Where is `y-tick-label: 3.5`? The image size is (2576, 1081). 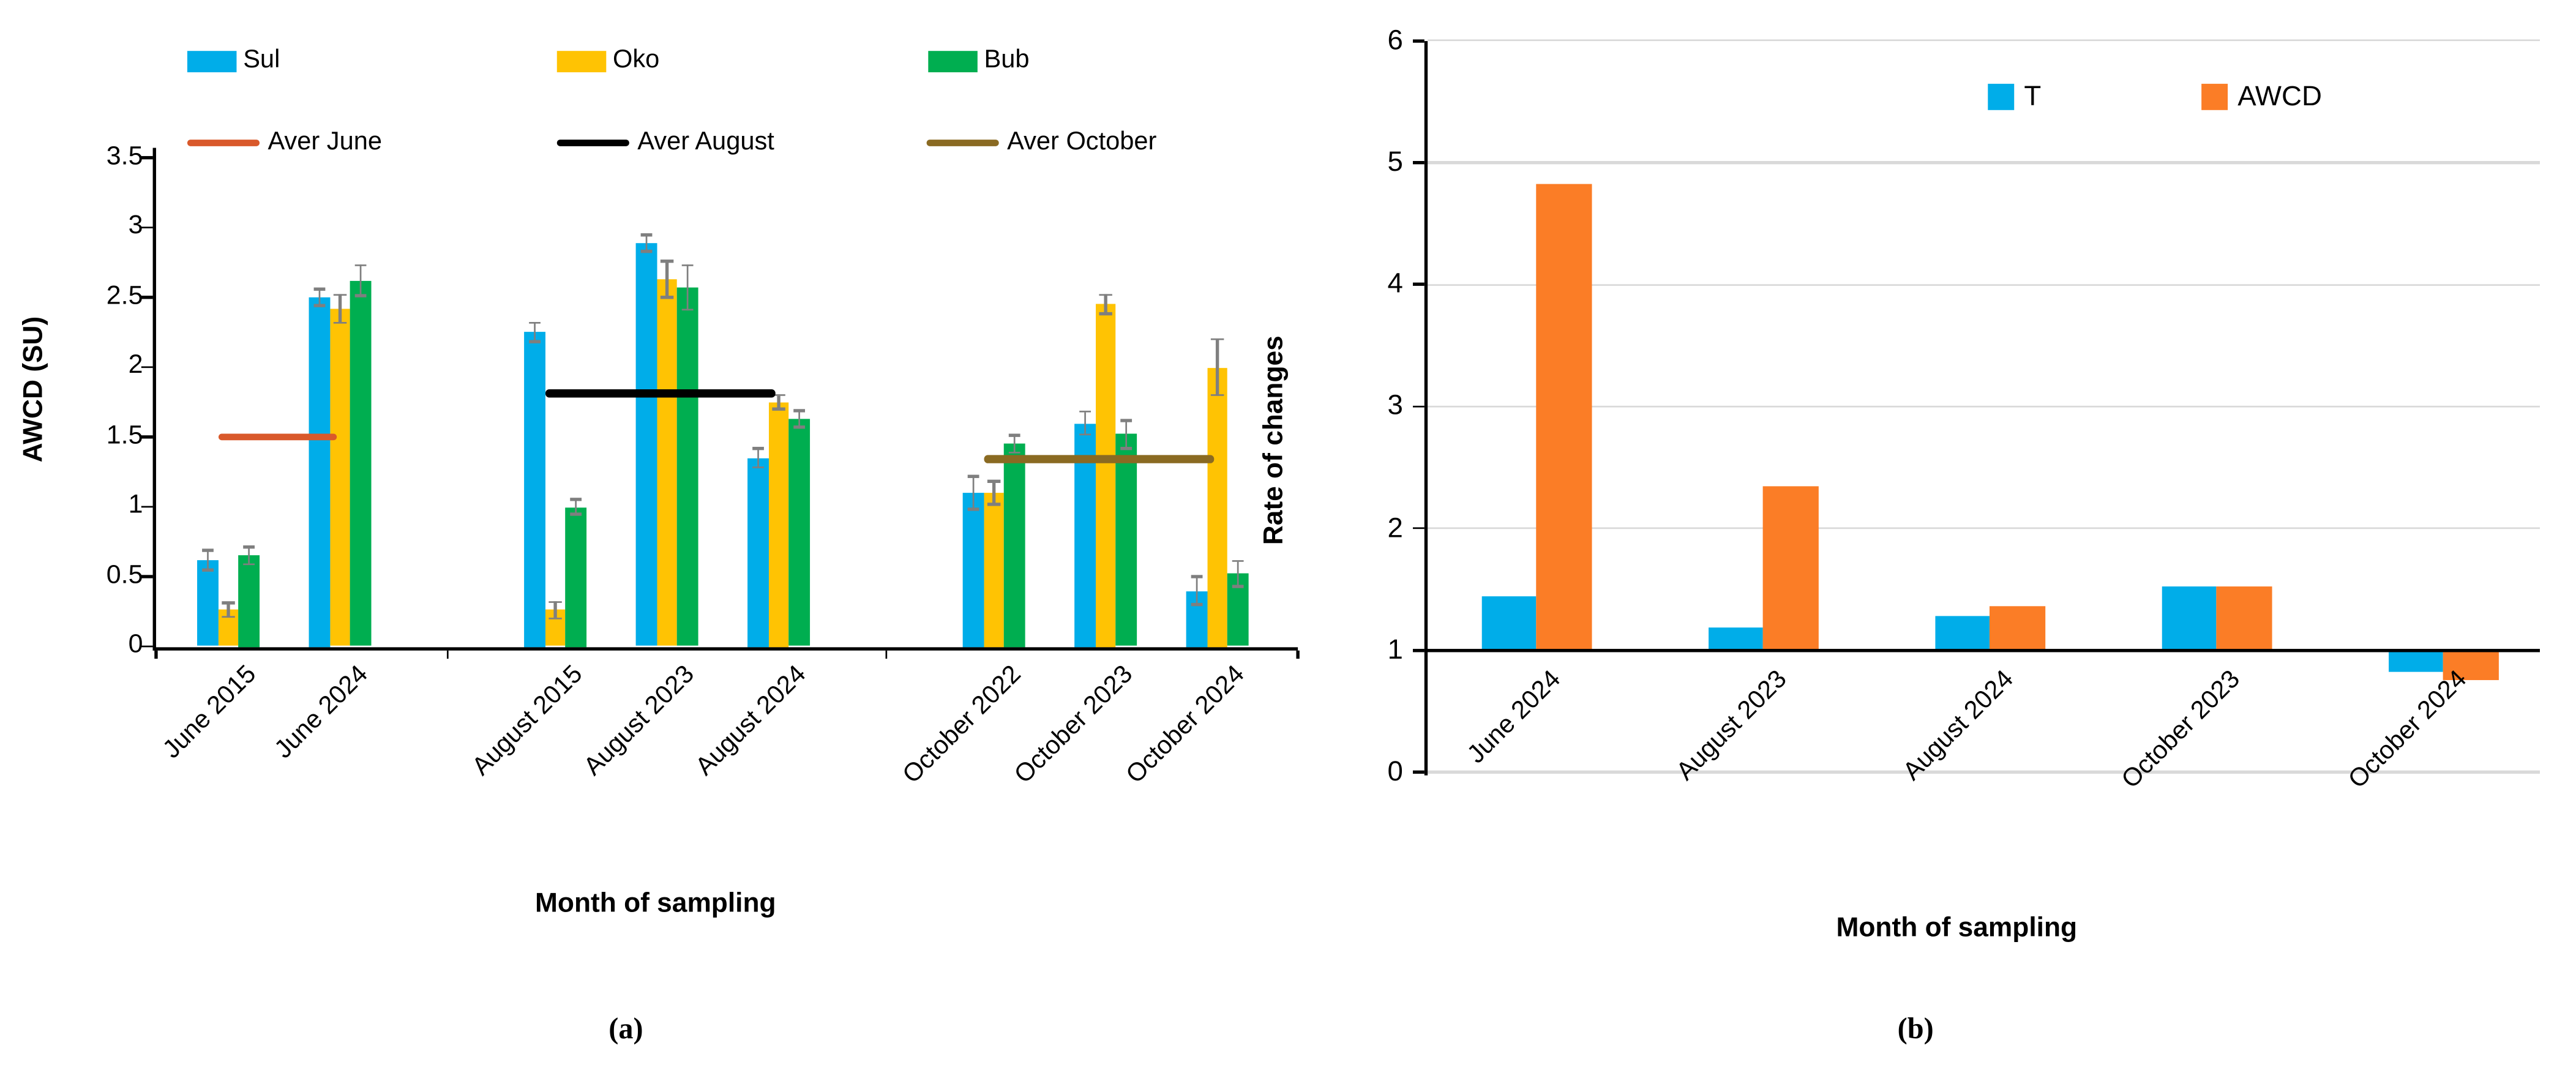 y-tick-label: 3.5 is located at coordinates (125, 156).